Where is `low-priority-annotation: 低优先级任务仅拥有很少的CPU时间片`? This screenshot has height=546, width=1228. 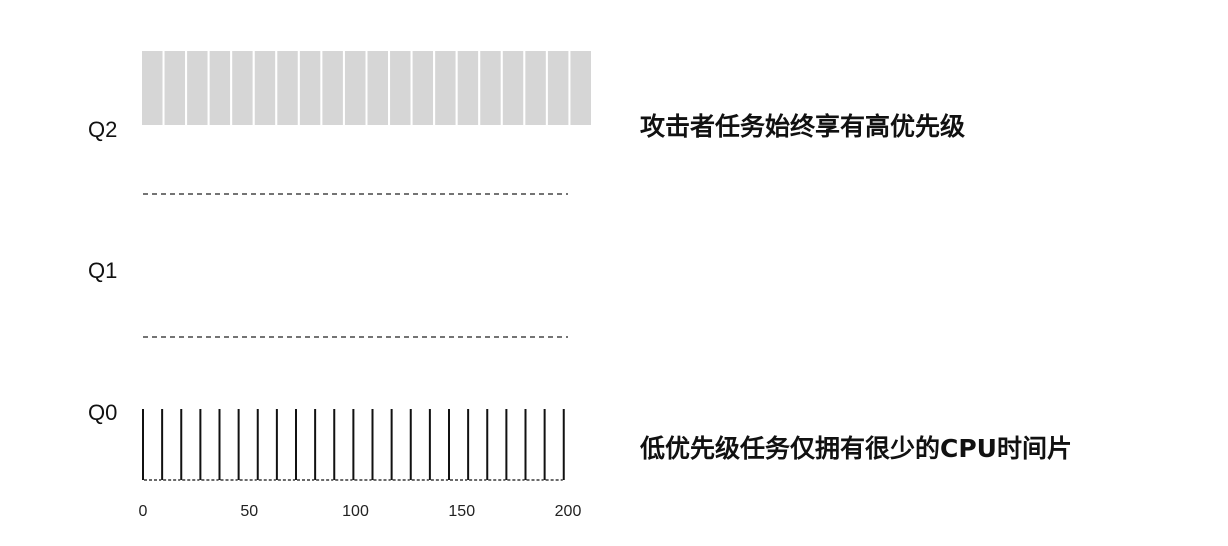
low-priority-annotation: 低优先级任务仅拥有很少的CPU时间片 is located at coordinates (855, 448).